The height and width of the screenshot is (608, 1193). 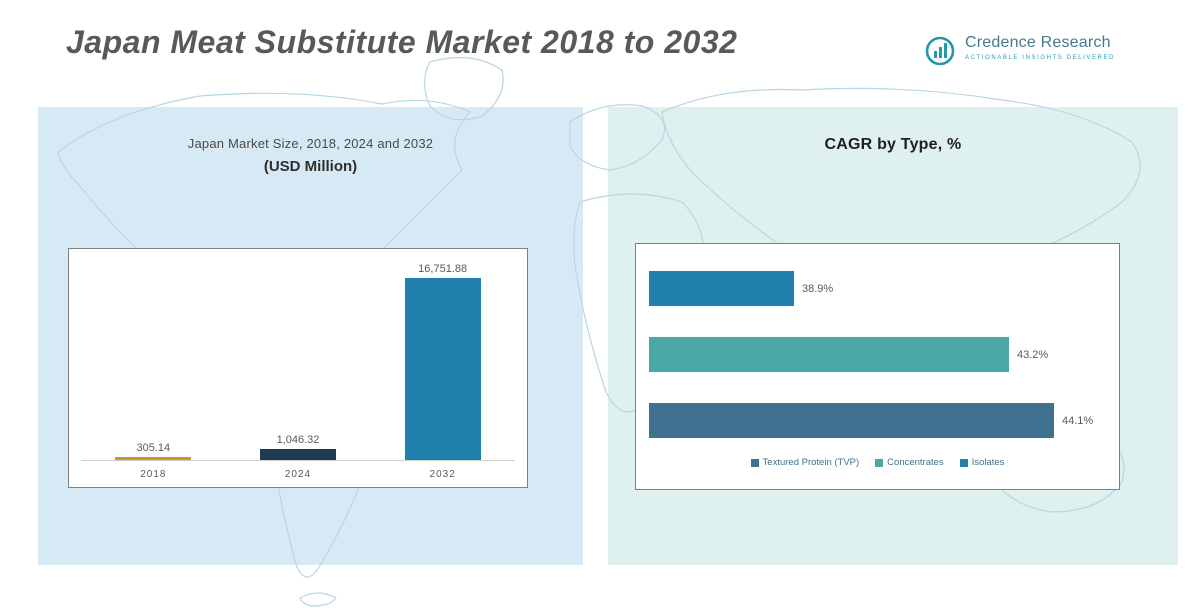 I want to click on legend-item-concentrates: Concentrates, so click(x=909, y=462).